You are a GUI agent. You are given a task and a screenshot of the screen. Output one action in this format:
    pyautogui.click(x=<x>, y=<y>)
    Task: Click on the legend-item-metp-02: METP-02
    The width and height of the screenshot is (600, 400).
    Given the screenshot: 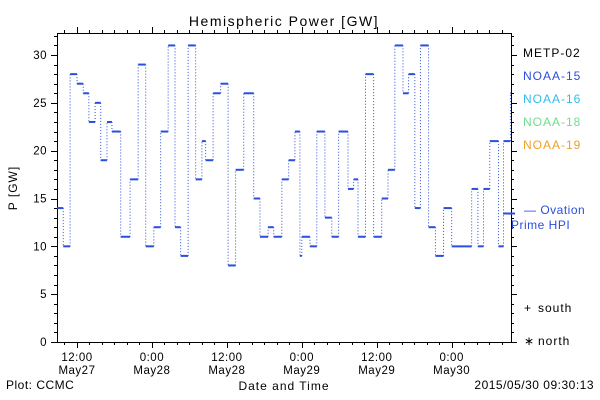 What is the action you would take?
    pyautogui.click(x=552, y=53)
    